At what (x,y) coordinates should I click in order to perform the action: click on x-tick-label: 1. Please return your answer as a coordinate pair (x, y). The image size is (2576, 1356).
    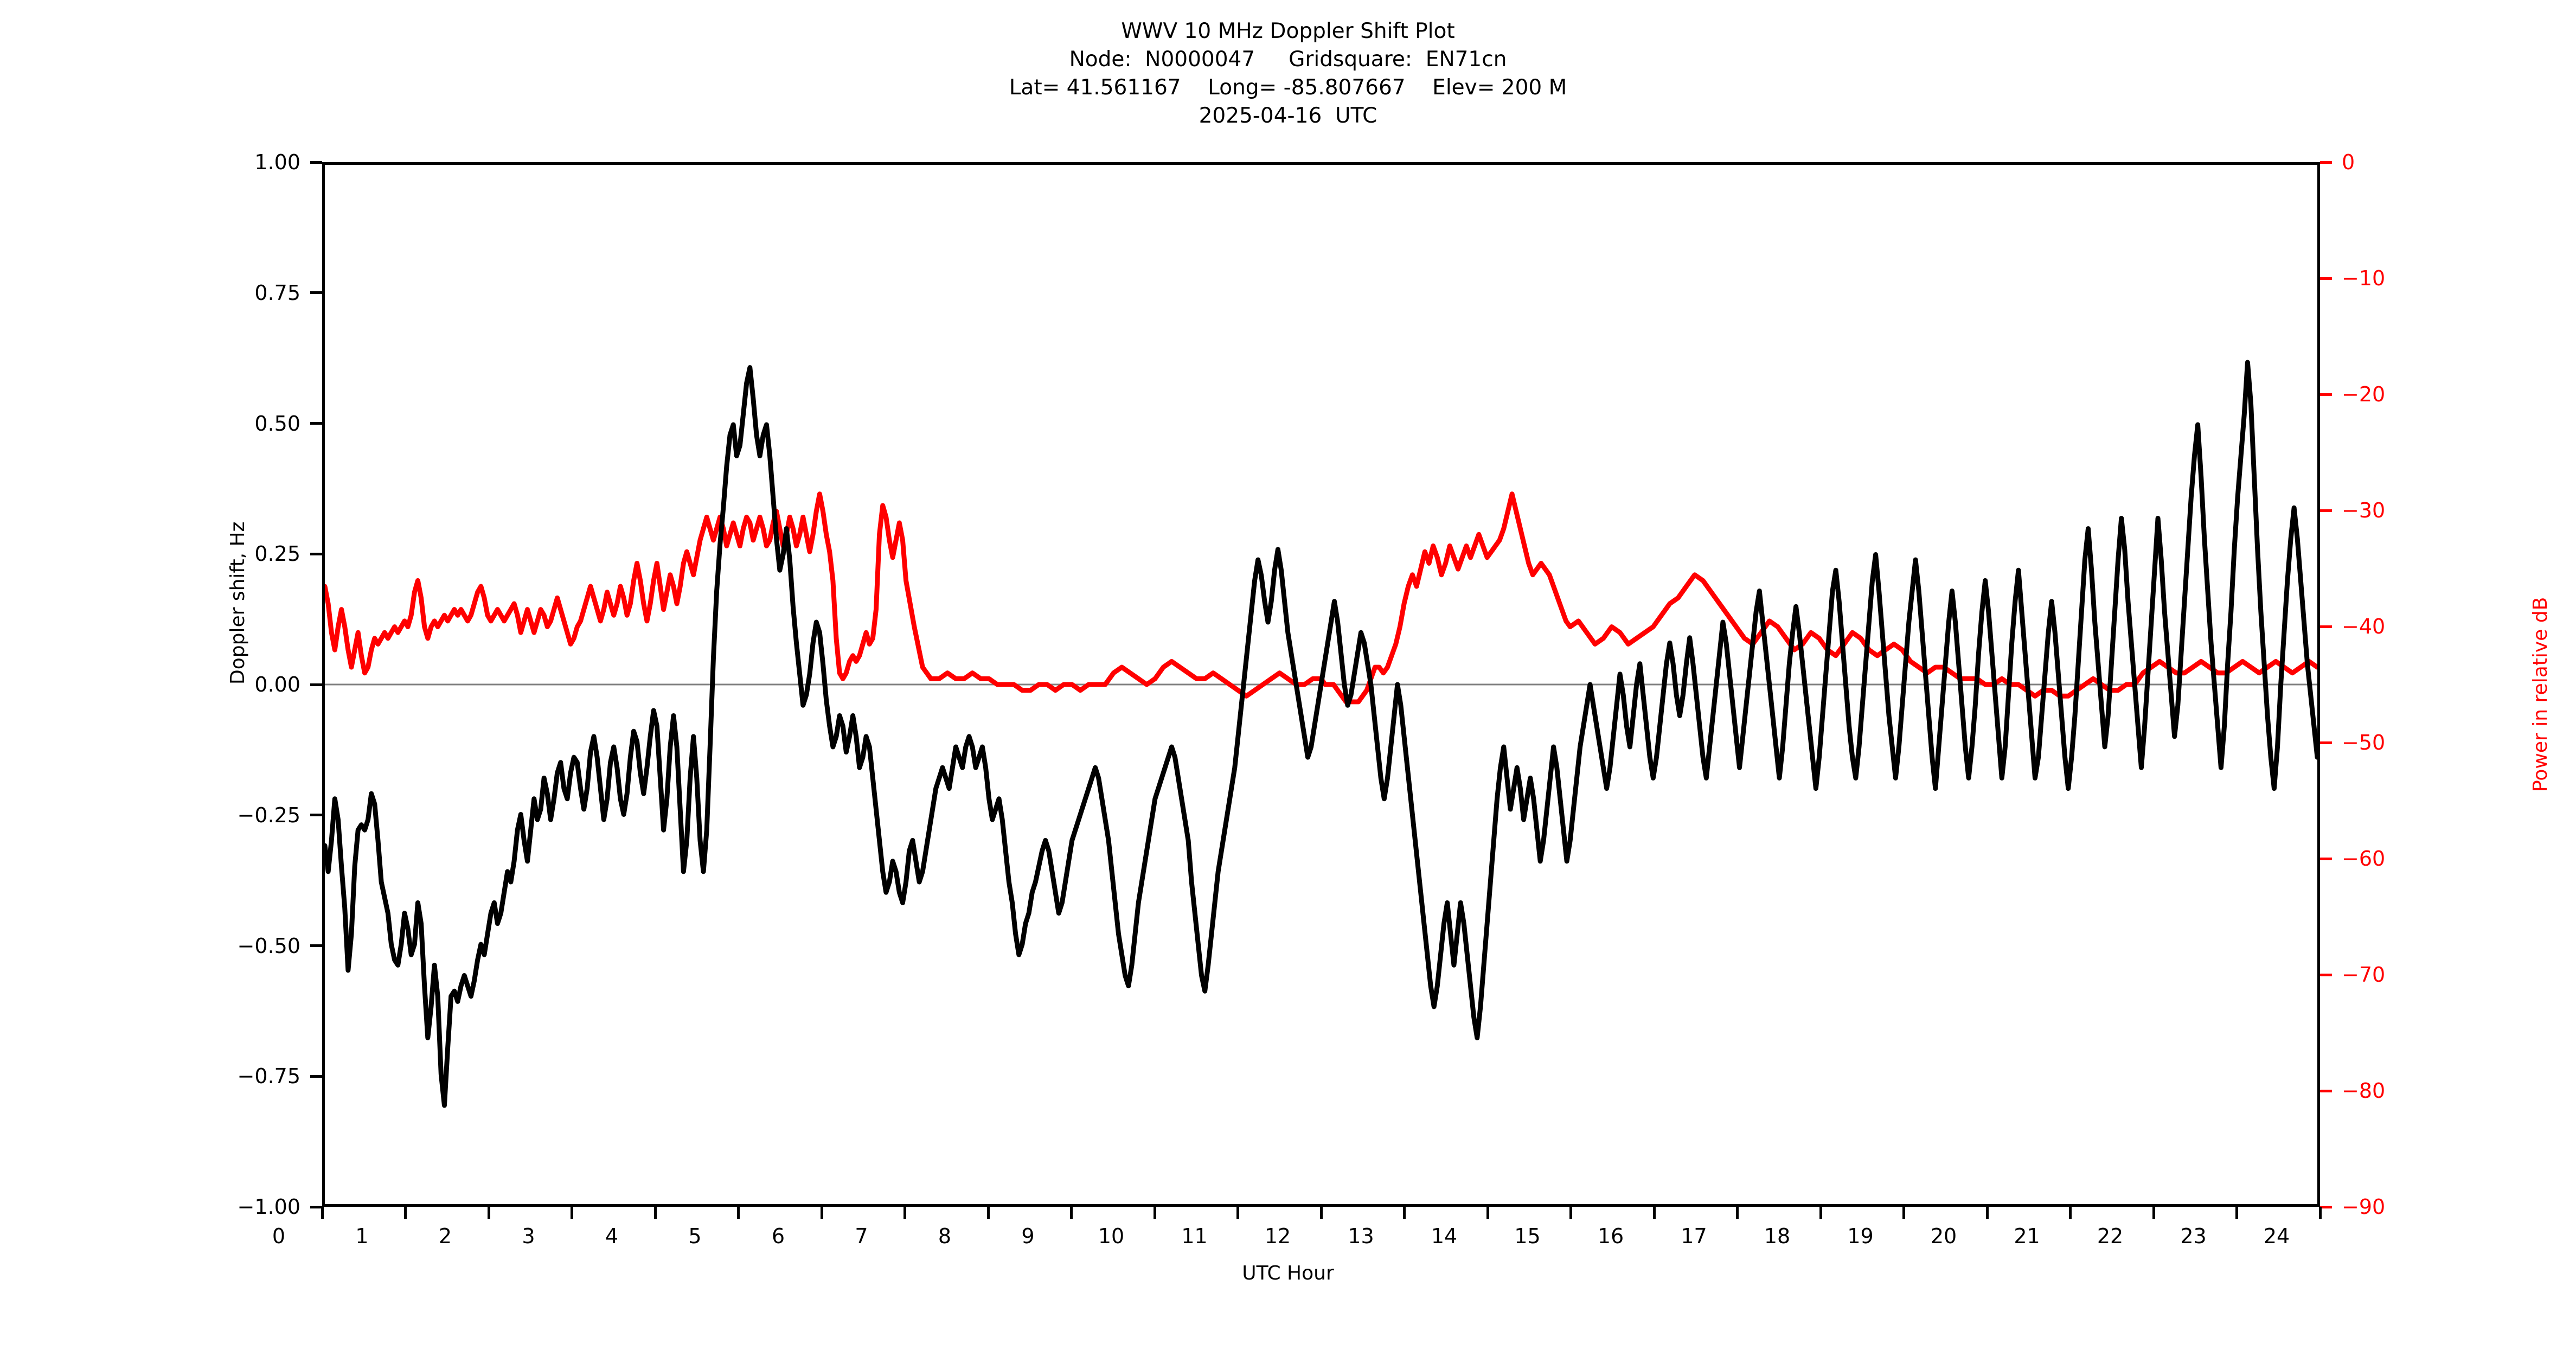
    Looking at the image, I should click on (362, 1236).